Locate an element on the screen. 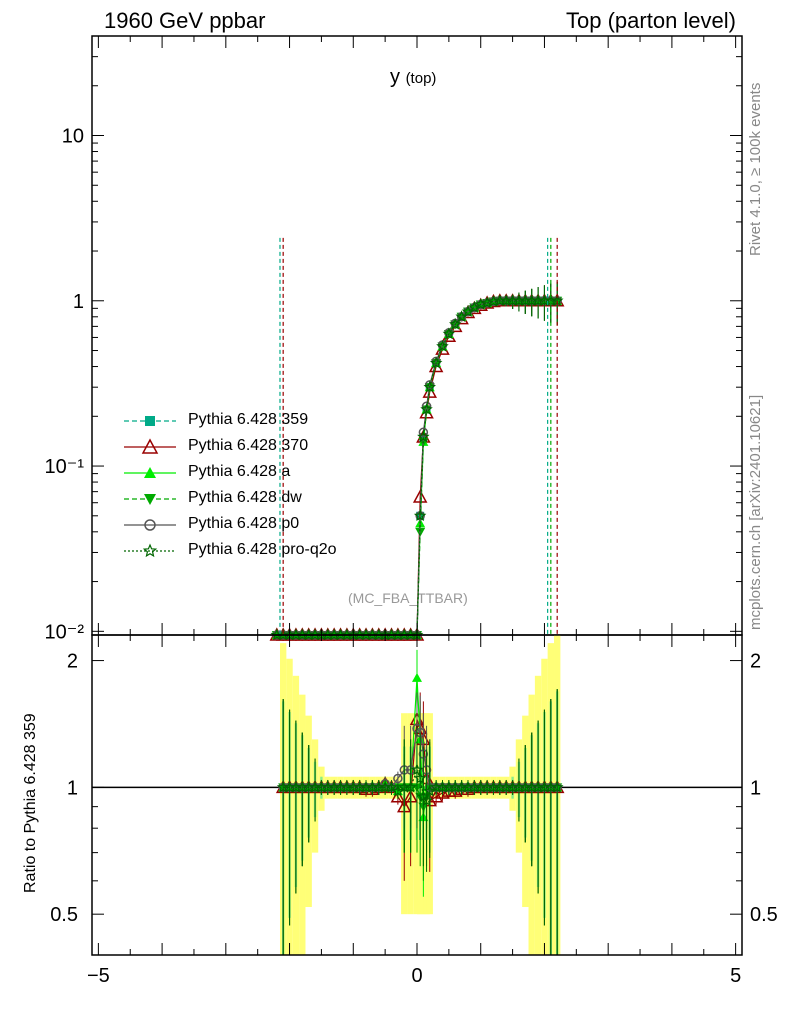 This screenshot has height=1024, width=786. plot-title: y (top) is located at coordinates (413, 77).